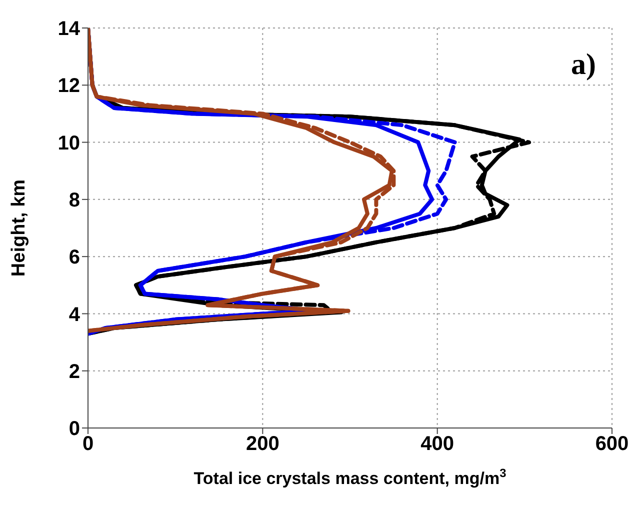 This screenshot has height=515, width=632. What do you see at coordinates (69, 143) in the screenshot?
I see `y-tick-label: 10` at bounding box center [69, 143].